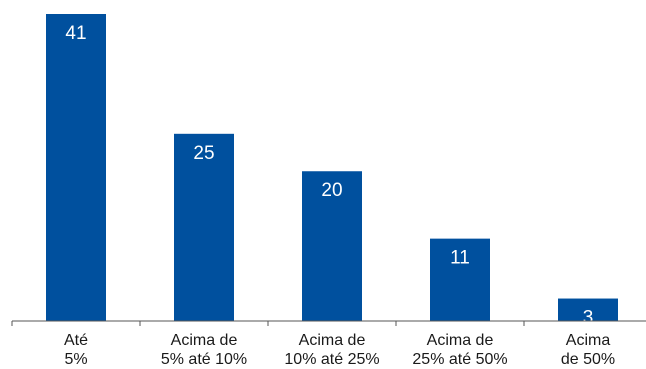 This screenshot has height=369, width=646. Describe the element at coordinates (459, 350) in the screenshot. I see `x-tick-label-4: Acima de 25% até 50%` at that location.